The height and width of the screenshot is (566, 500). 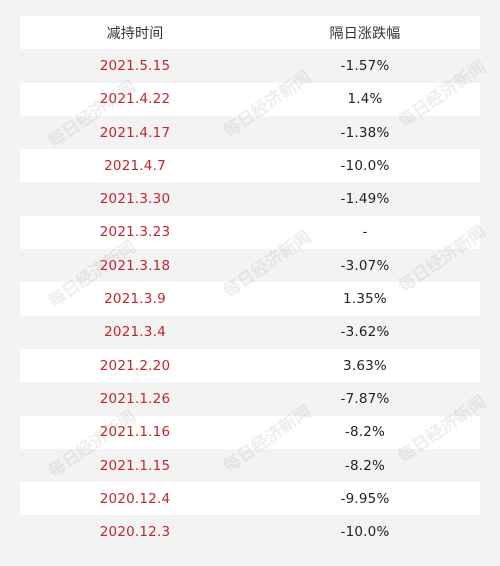 What do you see at coordinates (365, 265) in the screenshot?
I see `next-day-change: -3.07%` at bounding box center [365, 265].